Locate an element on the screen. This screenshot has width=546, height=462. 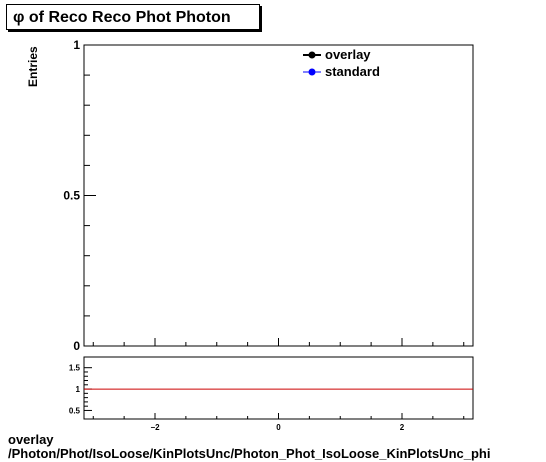
y-axis-label: Entries is located at coordinates (33, 66).